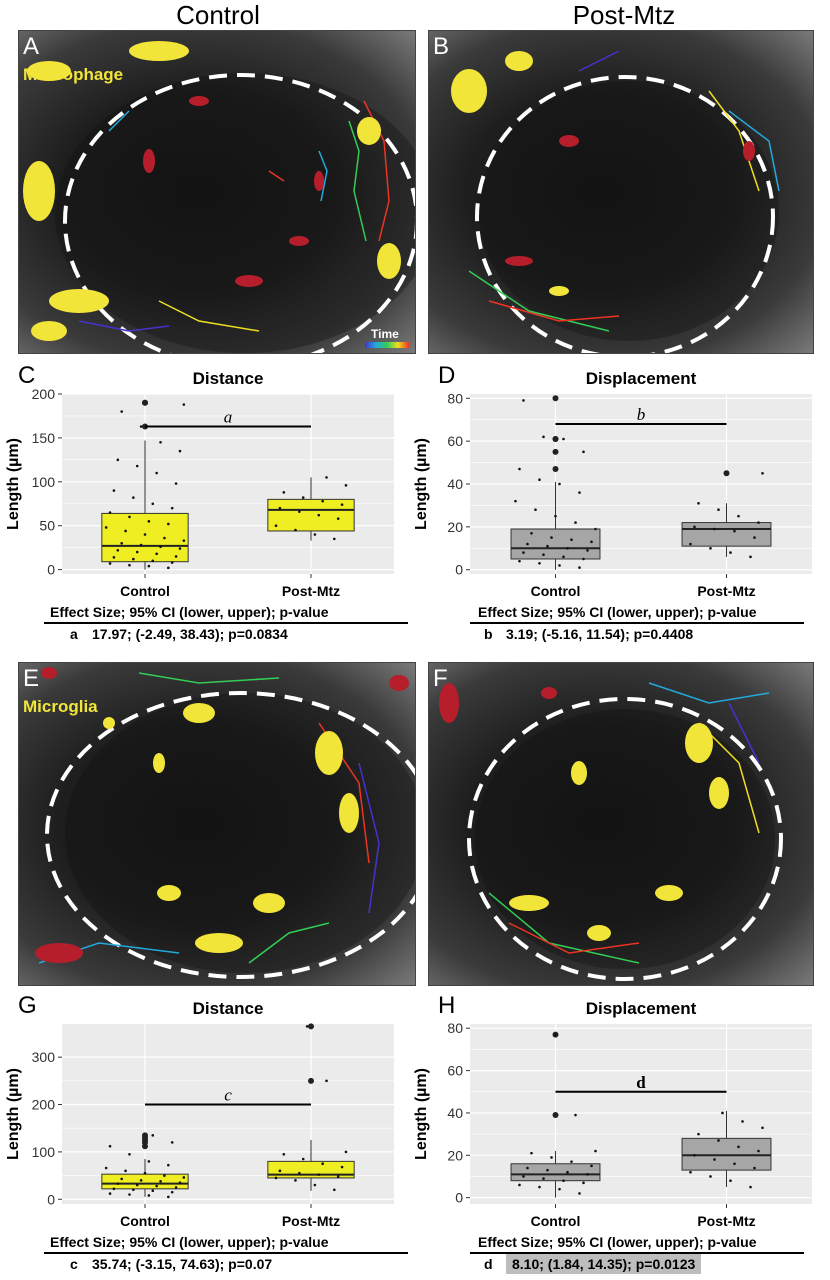 The height and width of the screenshot is (1280, 830). What do you see at coordinates (311, 591) in the screenshot?
I see `x-tick-label: Post-Mtz` at bounding box center [311, 591].